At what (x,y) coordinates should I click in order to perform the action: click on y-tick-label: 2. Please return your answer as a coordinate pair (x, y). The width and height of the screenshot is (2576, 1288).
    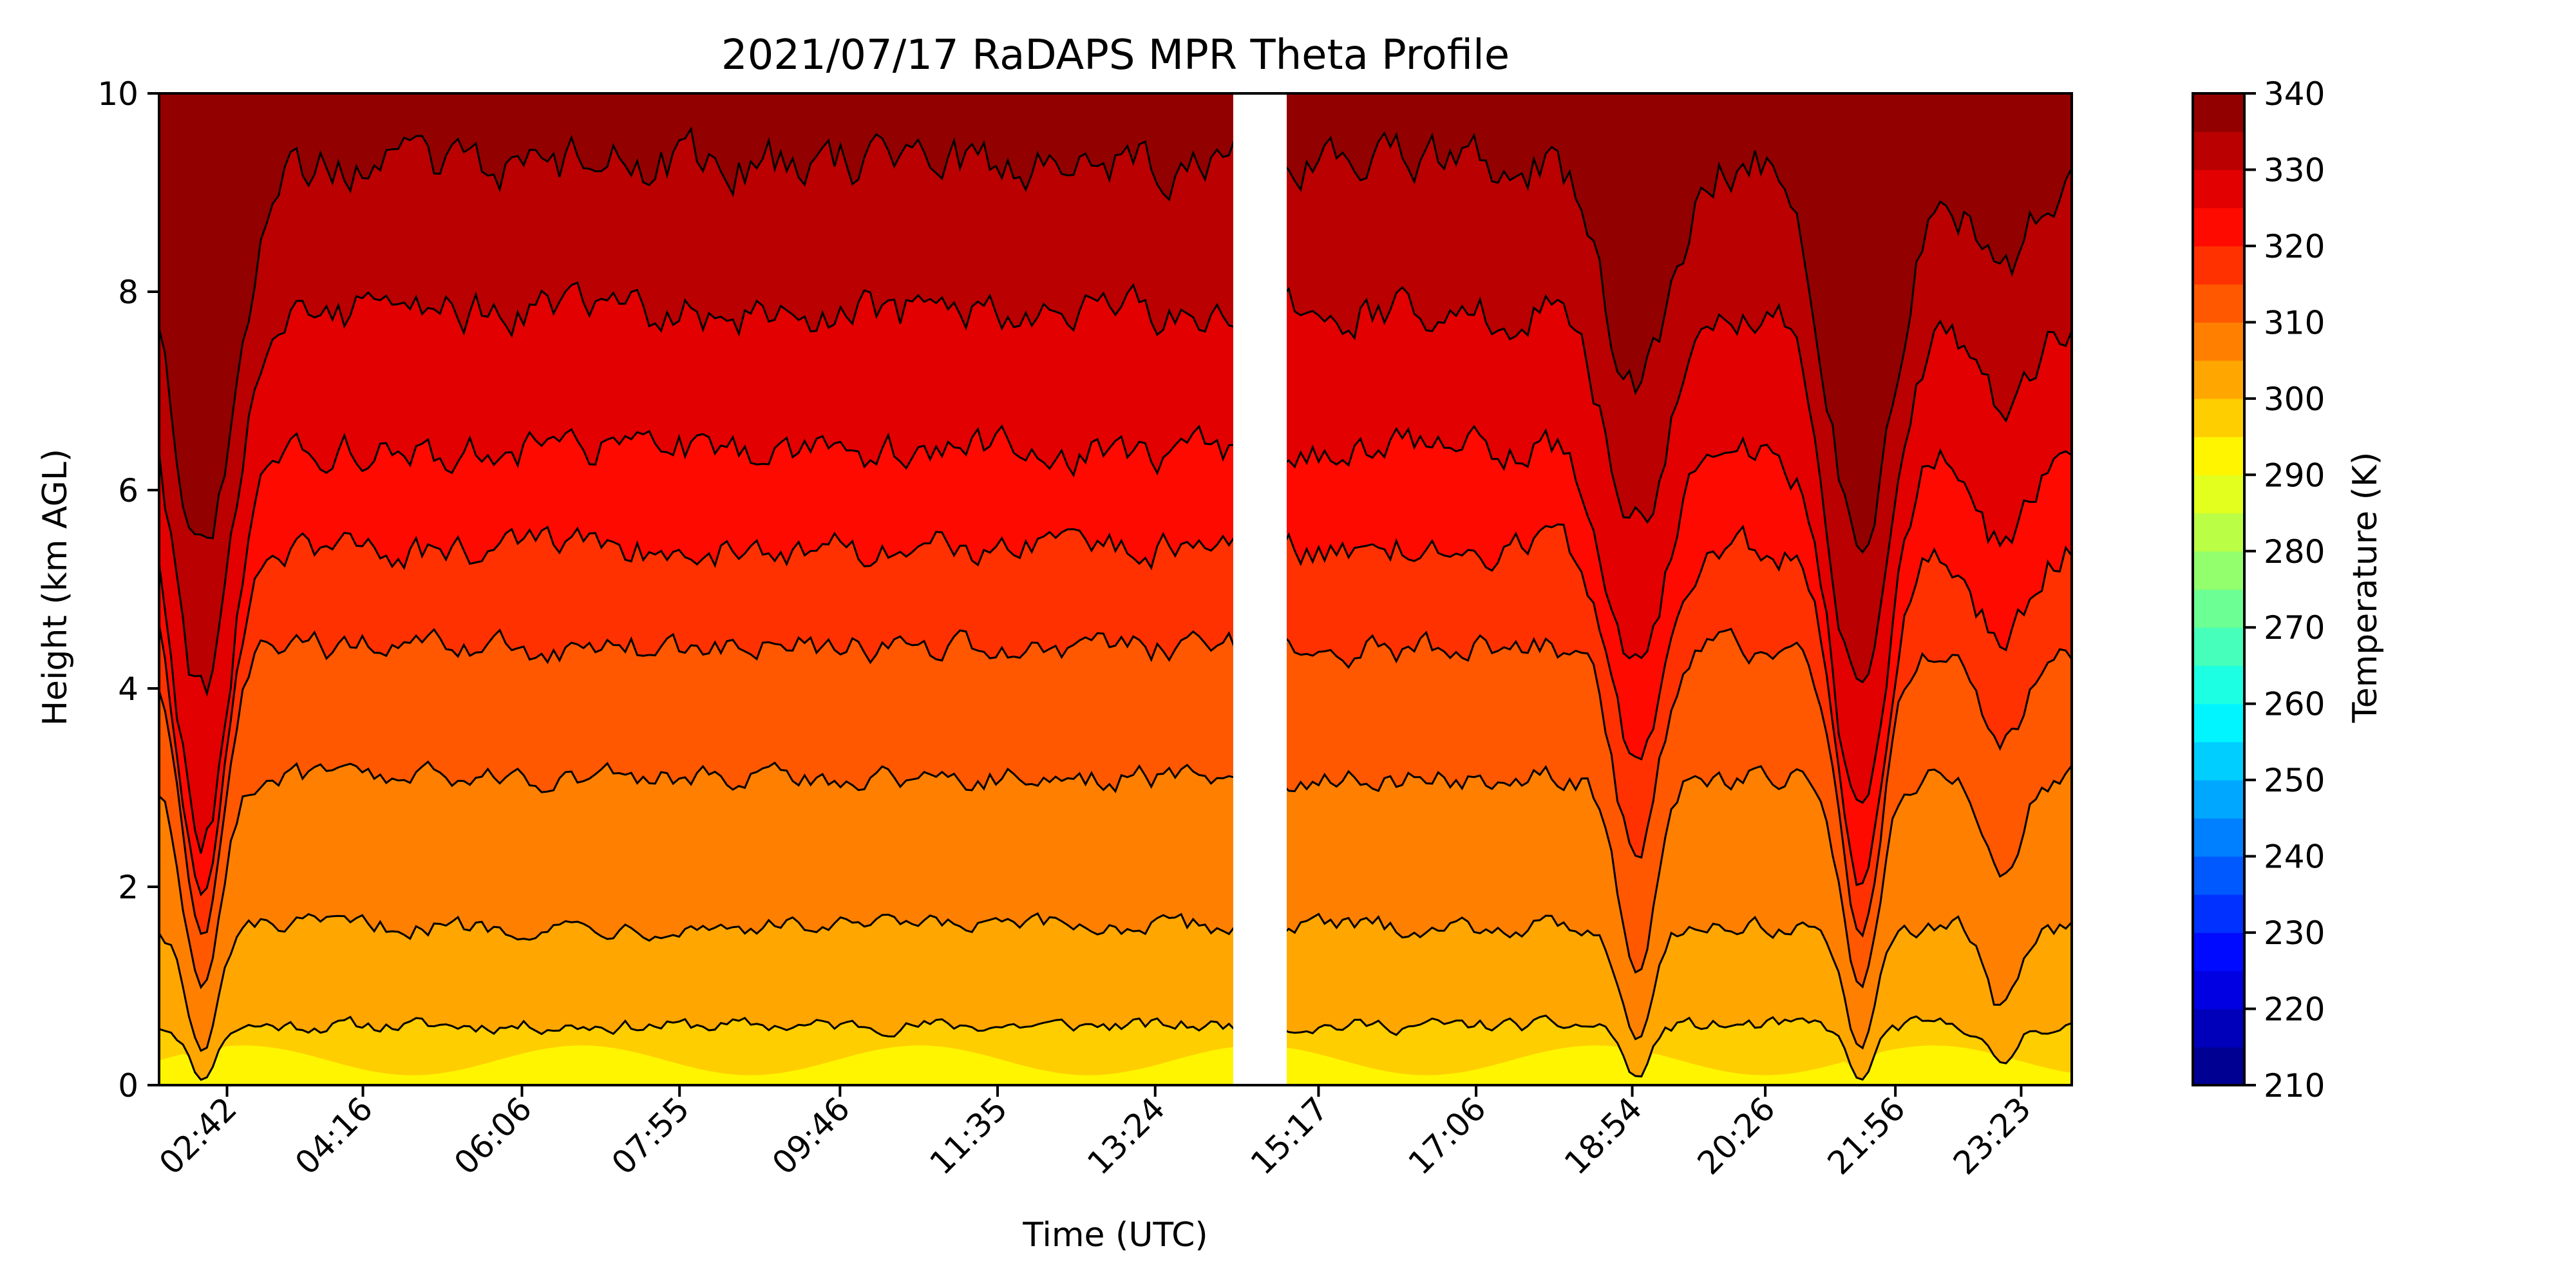
    Looking at the image, I should click on (128, 887).